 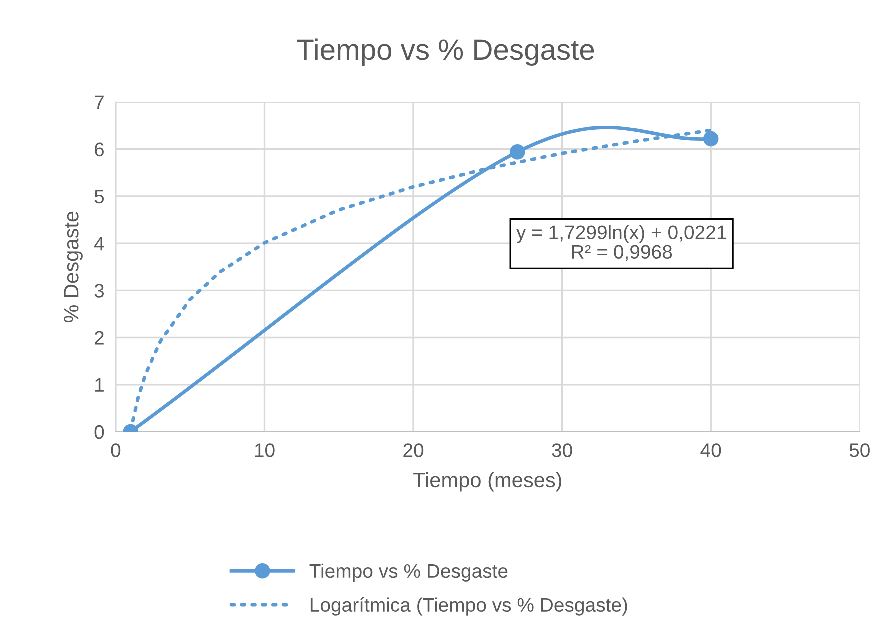 What do you see at coordinates (99, 149) in the screenshot?
I see `y-tick-label: 6` at bounding box center [99, 149].